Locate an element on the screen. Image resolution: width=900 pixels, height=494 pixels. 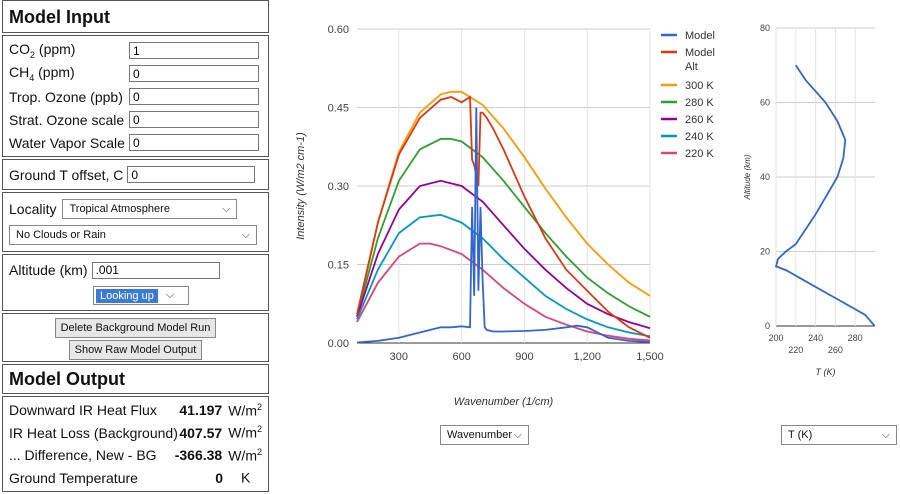
y-tick-label: 60 is located at coordinates (765, 103).